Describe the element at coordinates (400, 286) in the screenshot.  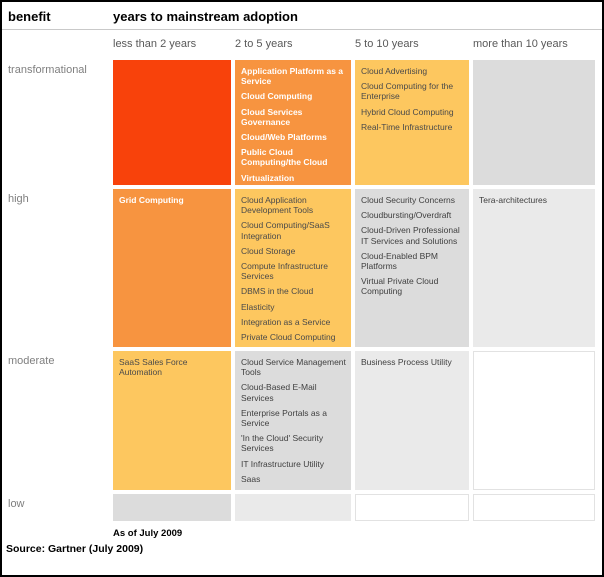
I see `technology-item: Virtual Private Cloud Computing` at that location.